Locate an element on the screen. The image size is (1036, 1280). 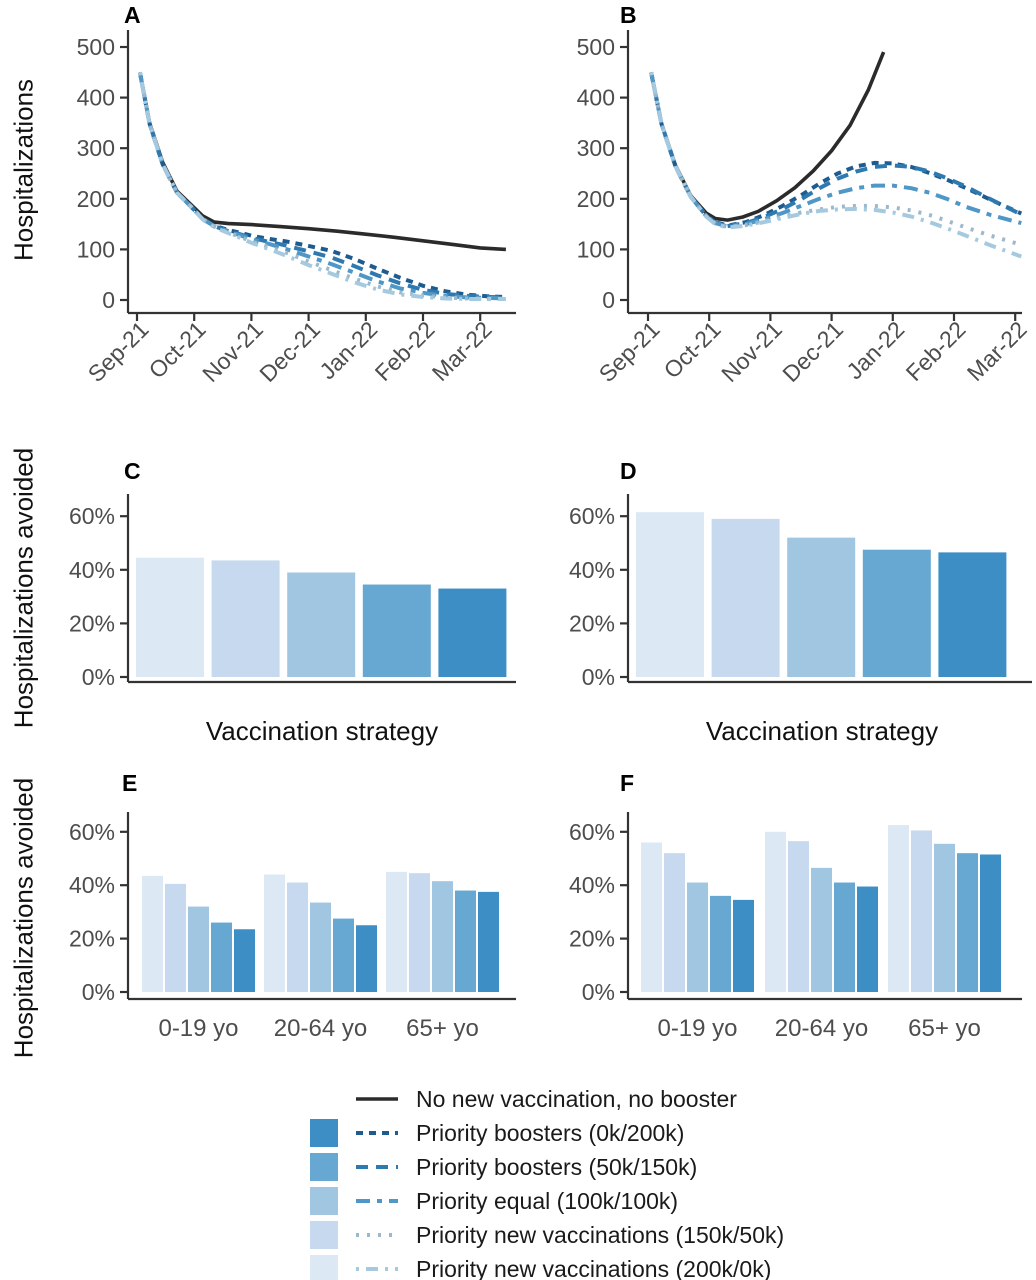
legend-label-boost200: Priority boosters (0k/200k) is located at coordinates (550, 1132).